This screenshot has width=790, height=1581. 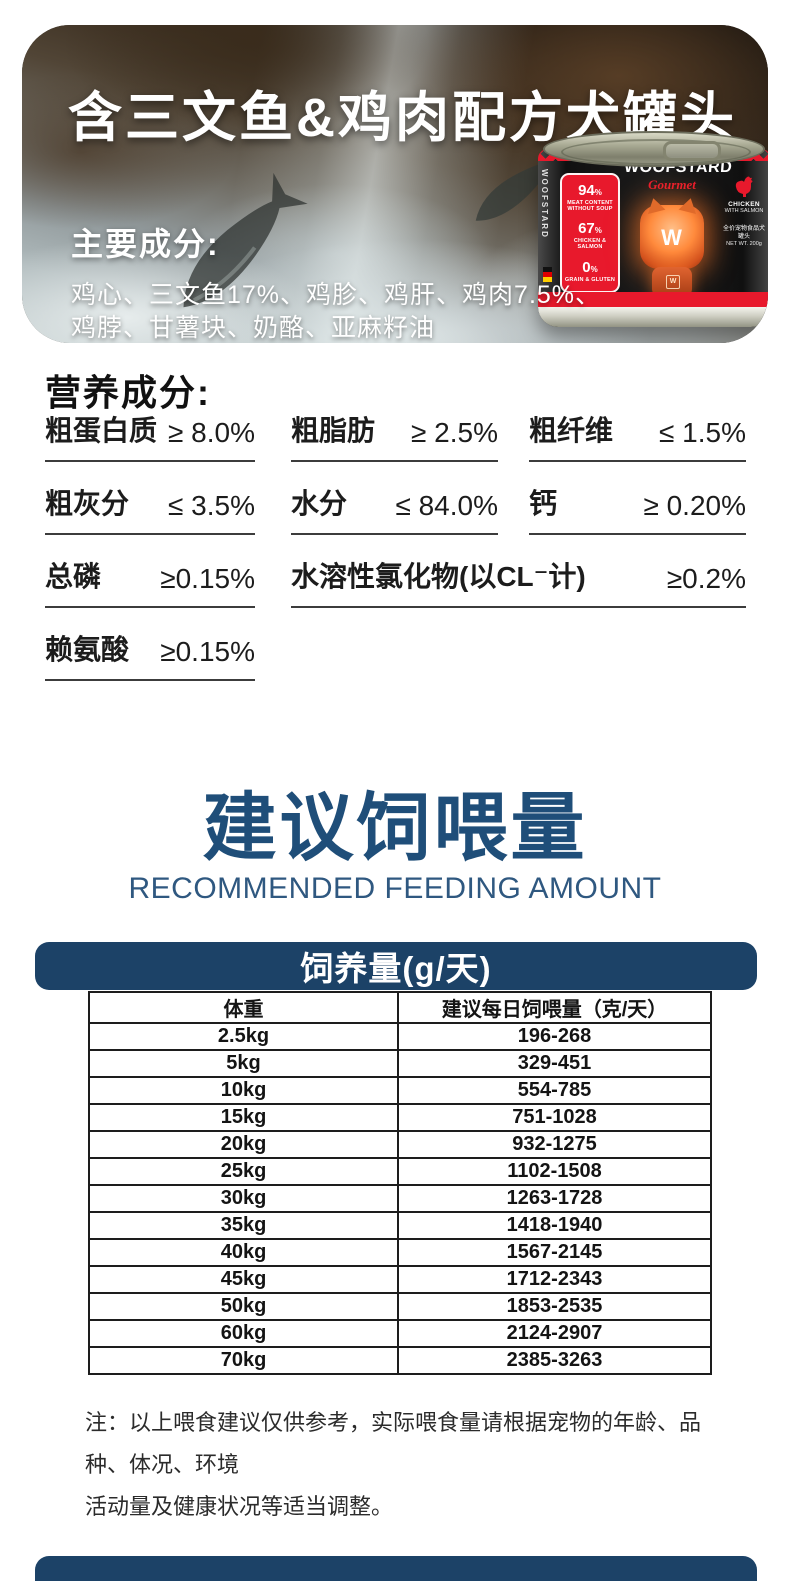 I want to click on nutrient-item: 粗蛋白质 ≥ 8.0%, so click(x=150, y=438).